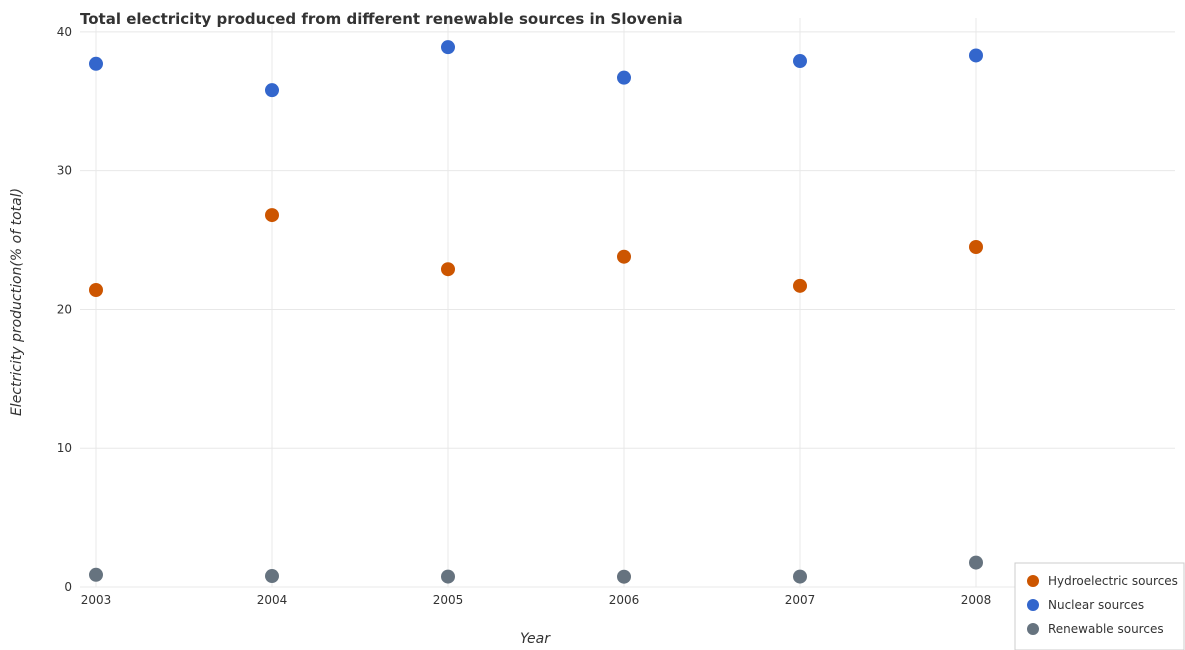 The width and height of the screenshot is (1185, 650). I want to click on x-tick-label: 2008, so click(976, 600).